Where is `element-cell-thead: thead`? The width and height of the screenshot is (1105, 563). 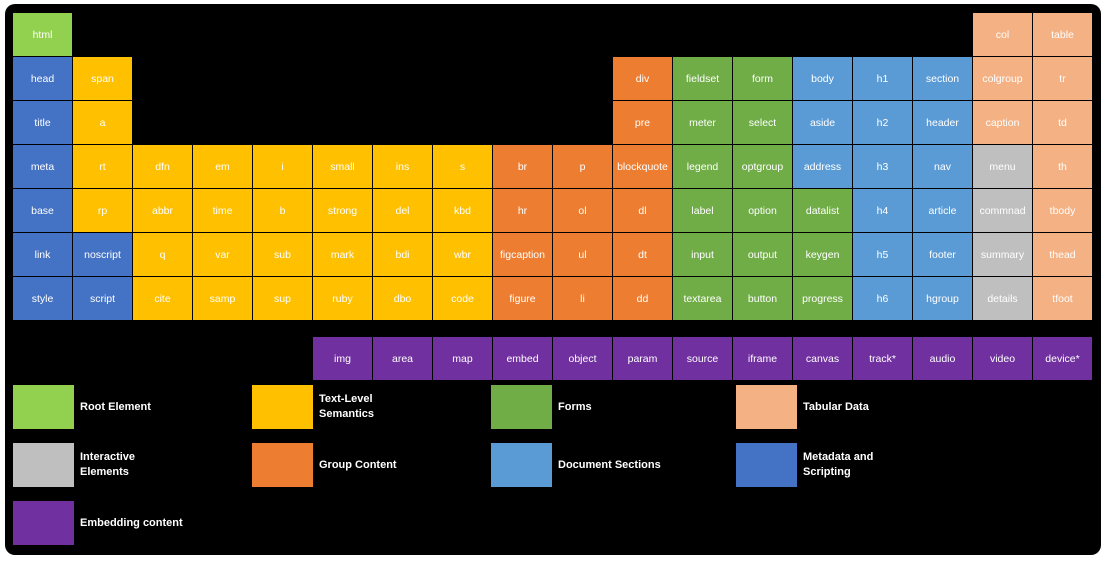
element-cell-thead: thead is located at coordinates (1062, 254).